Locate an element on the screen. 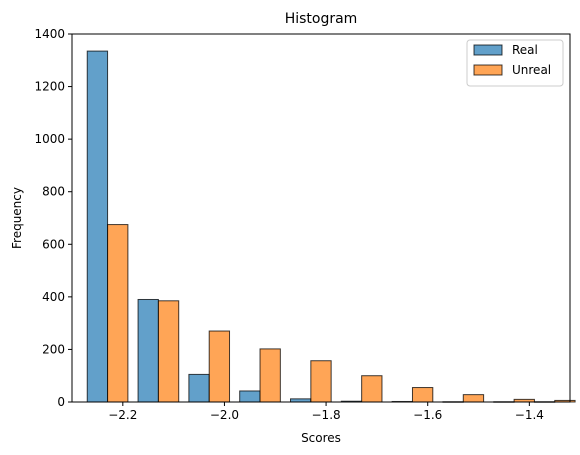  legend-swatch-real is located at coordinates (488, 50).